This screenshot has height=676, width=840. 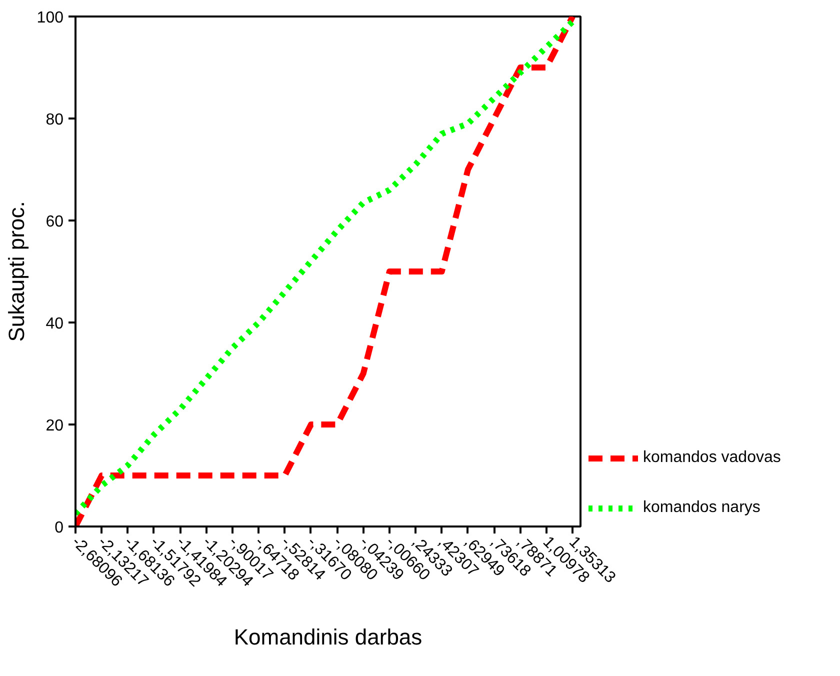 What do you see at coordinates (16, 271) in the screenshot?
I see `y-axis-title: Sukaupti proc.` at bounding box center [16, 271].